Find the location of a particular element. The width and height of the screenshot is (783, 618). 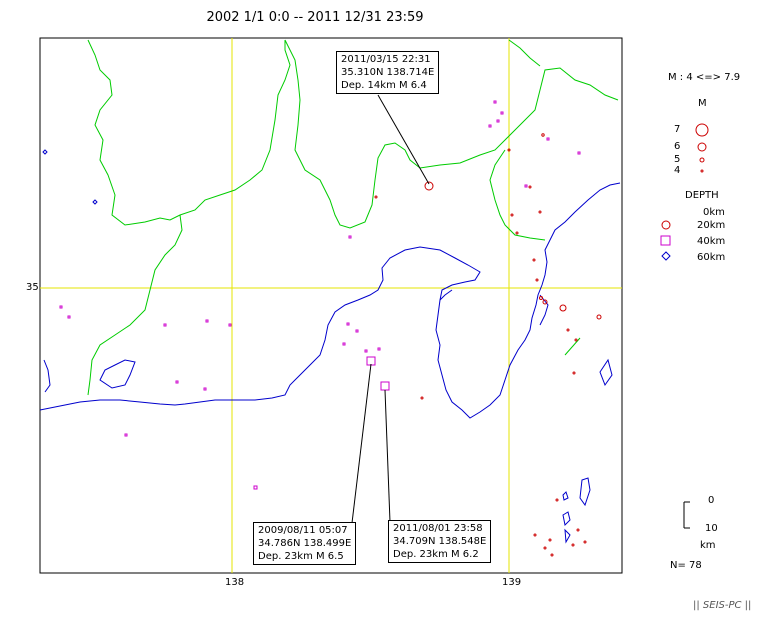

annotation-depth-mag: Dep. 23km M 6.2 is located at coordinates (436, 554).